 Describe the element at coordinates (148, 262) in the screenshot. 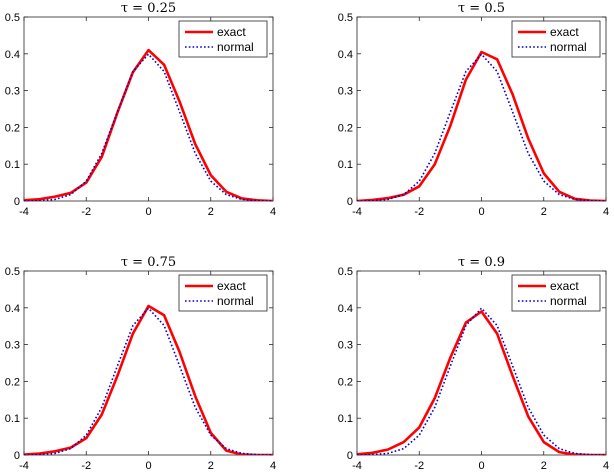

I see `chart-title: τ = 0.75` at that location.